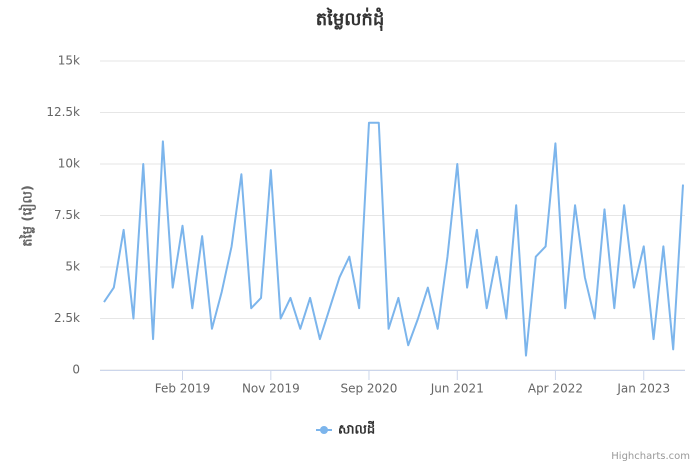 The height and width of the screenshot is (466, 700). What do you see at coordinates (72, 267) in the screenshot?
I see `y-tick-label: 5k` at bounding box center [72, 267].